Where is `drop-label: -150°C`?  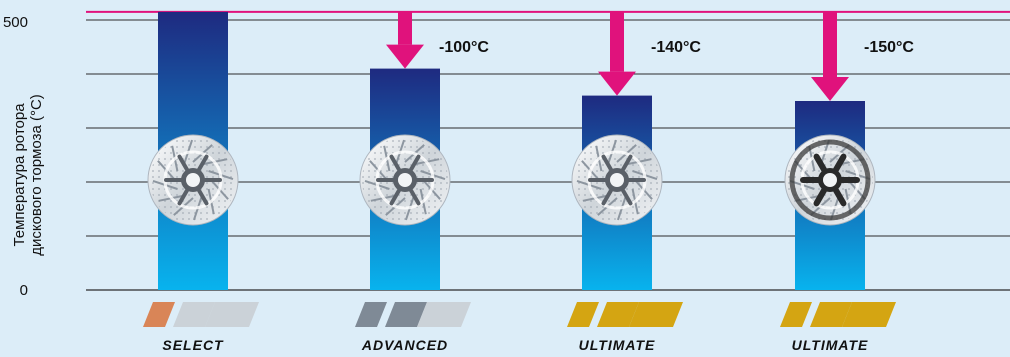 drop-label: -150°C is located at coordinates (889, 47).